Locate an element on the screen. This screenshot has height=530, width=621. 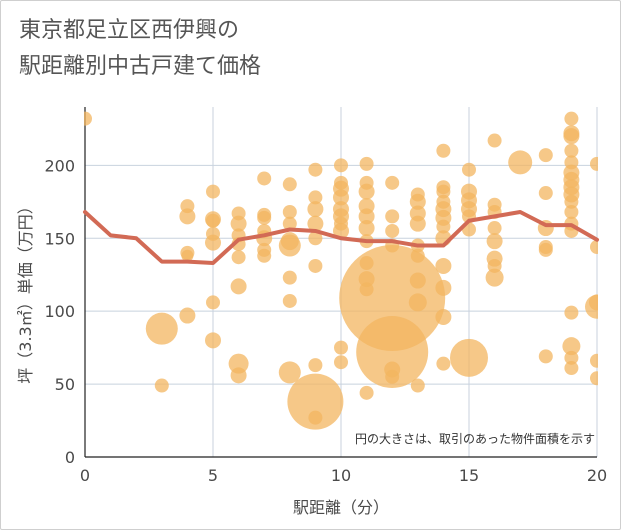
y-tick-label: 150 is located at coordinates (59, 238).